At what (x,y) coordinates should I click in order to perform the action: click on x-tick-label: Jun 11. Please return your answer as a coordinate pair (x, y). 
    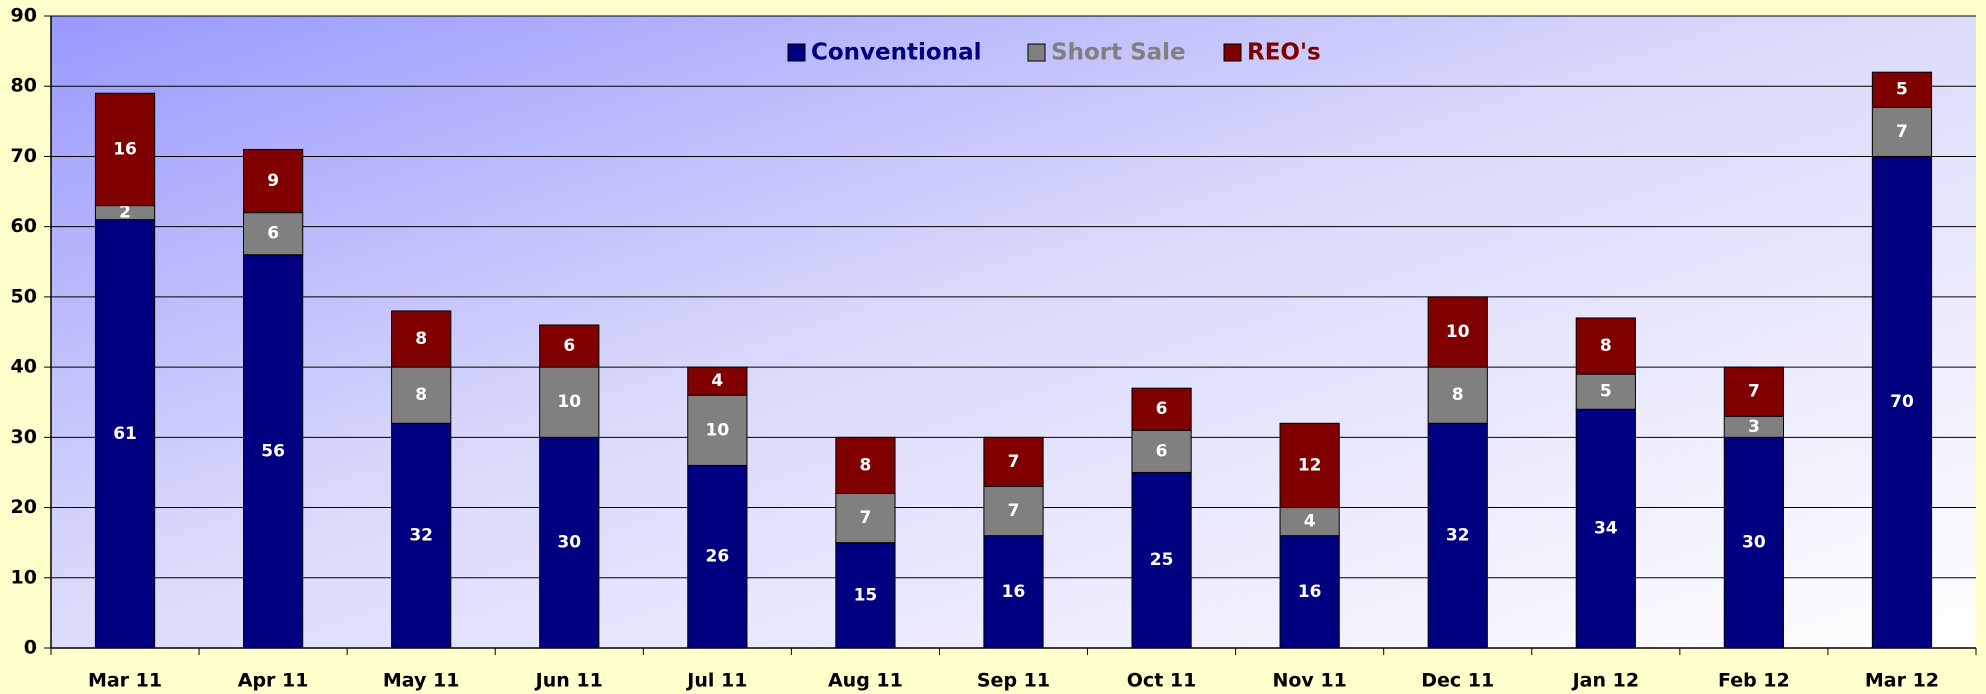
    Looking at the image, I should click on (568, 681).